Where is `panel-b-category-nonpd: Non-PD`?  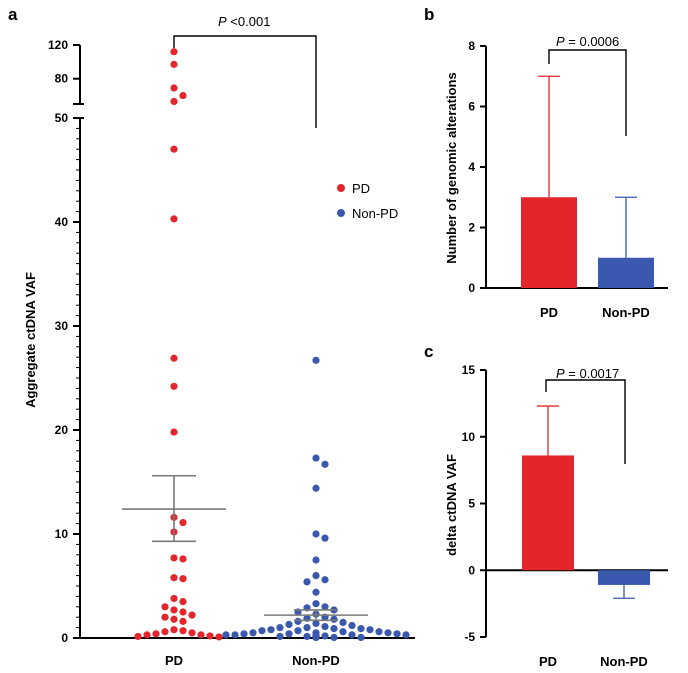
panel-b-category-nonpd: Non-PD is located at coordinates (626, 312).